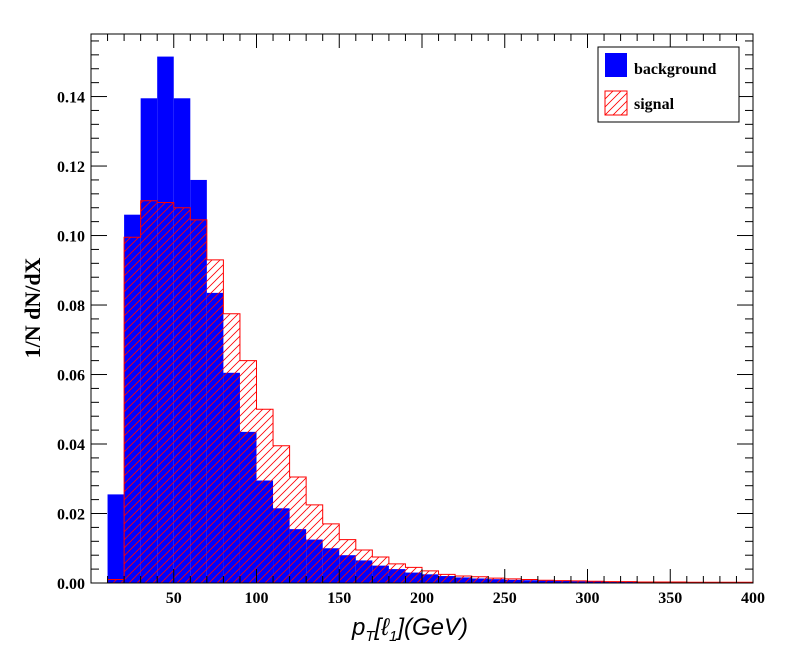 The image size is (810, 665). What do you see at coordinates (422, 598) in the screenshot?
I see `x-tick-label: 200` at bounding box center [422, 598].